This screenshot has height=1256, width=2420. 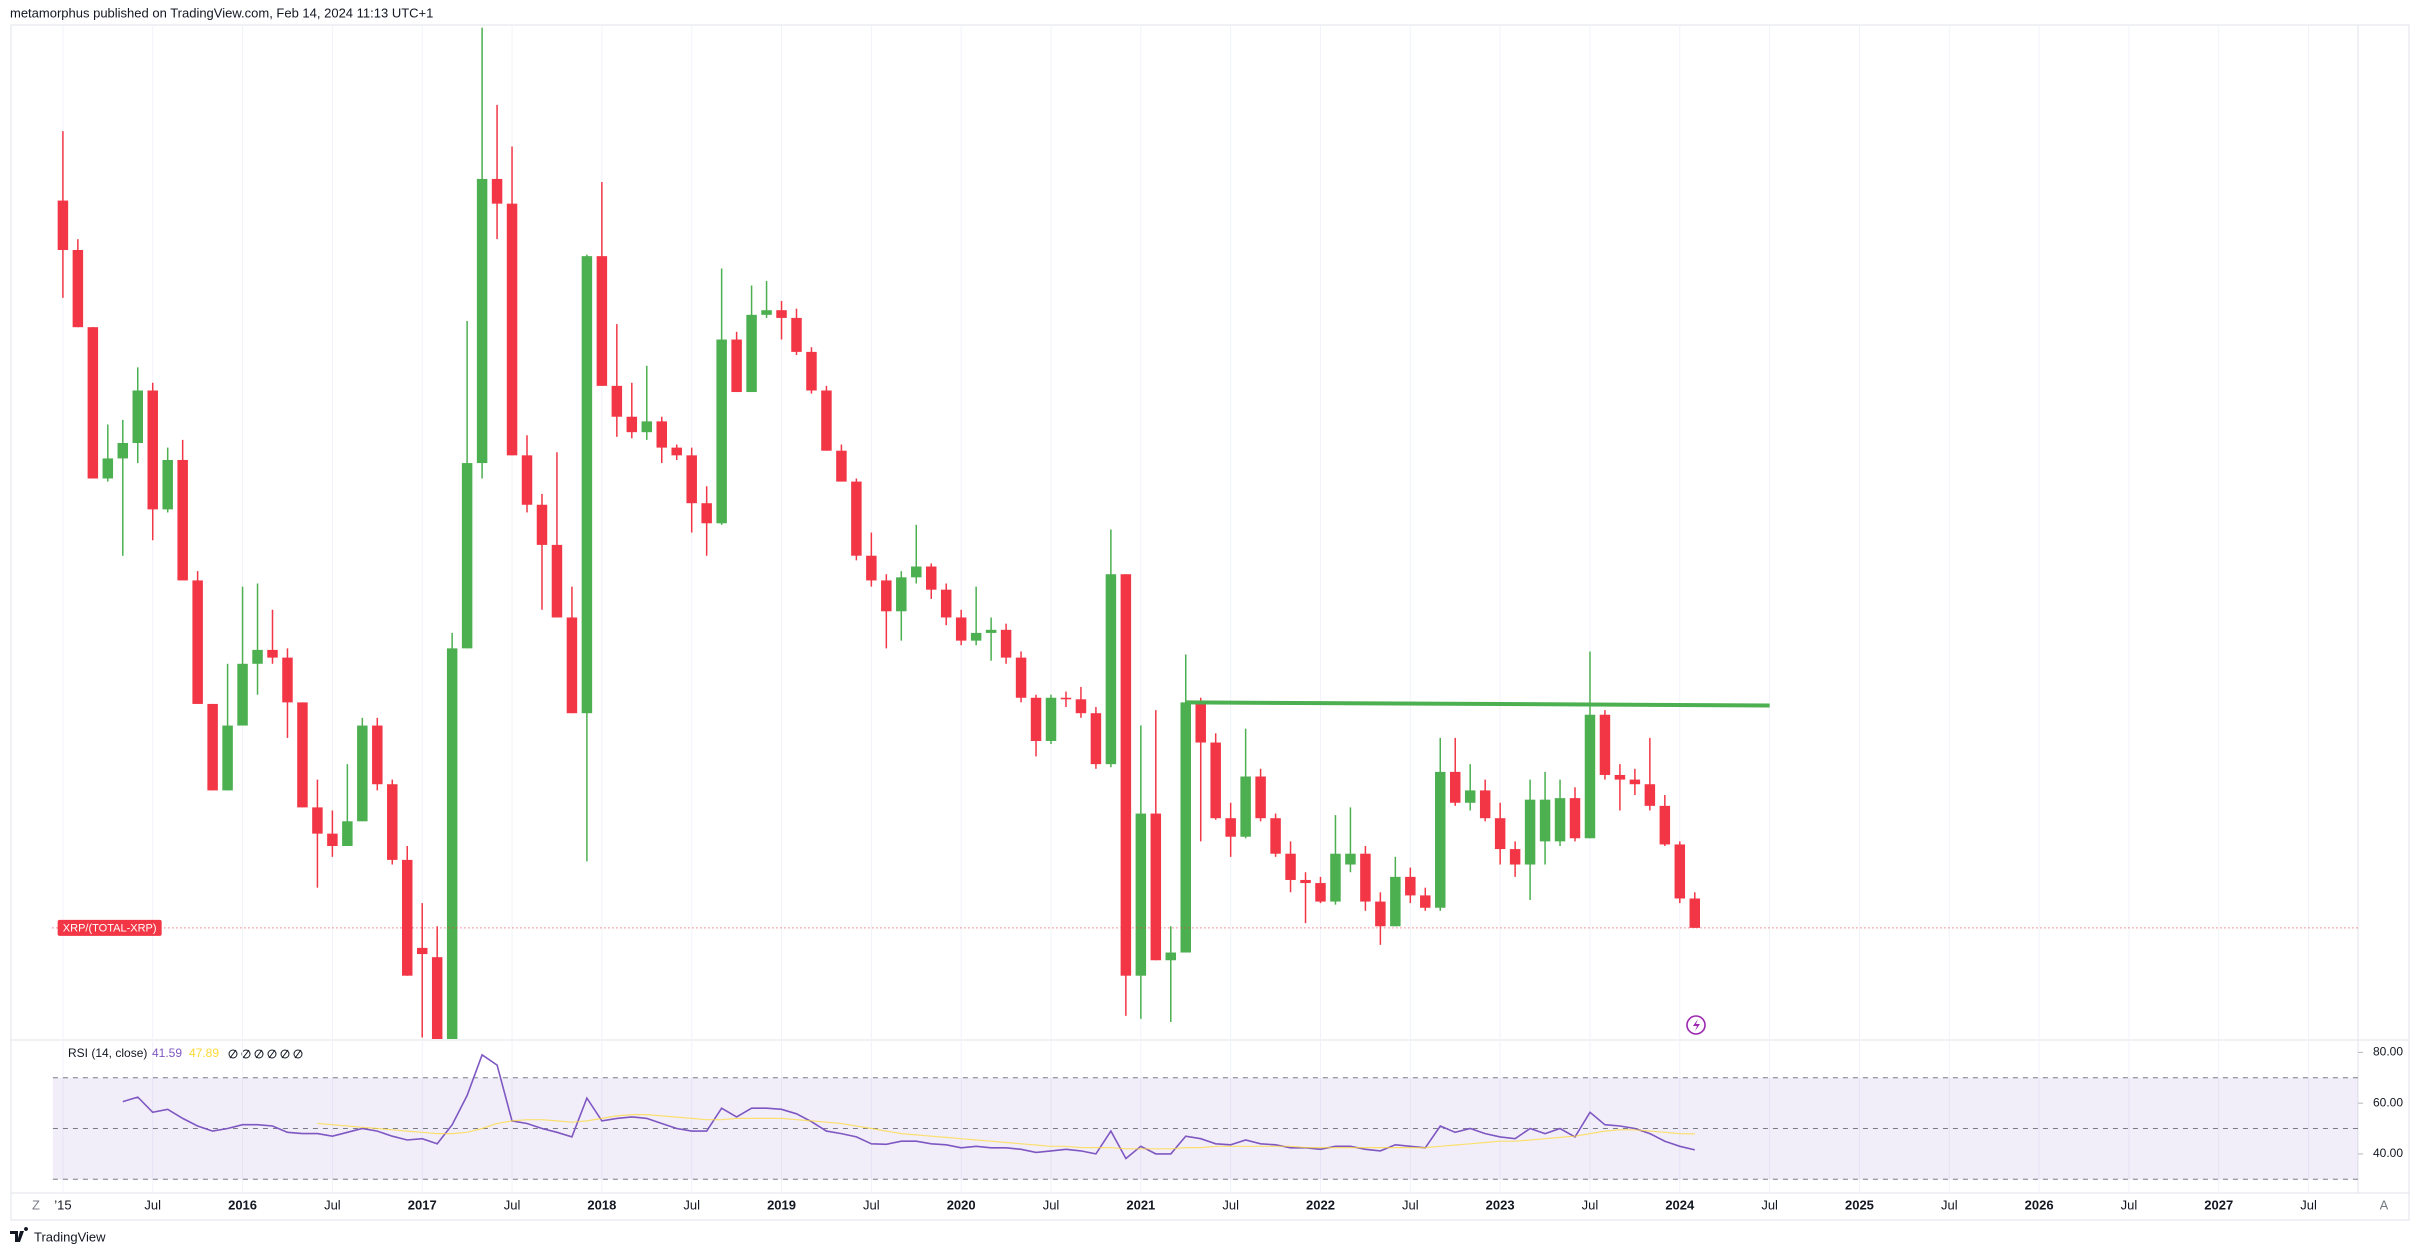 What do you see at coordinates (1500, 1204) in the screenshot?
I see `x-tick-label: 2023` at bounding box center [1500, 1204].